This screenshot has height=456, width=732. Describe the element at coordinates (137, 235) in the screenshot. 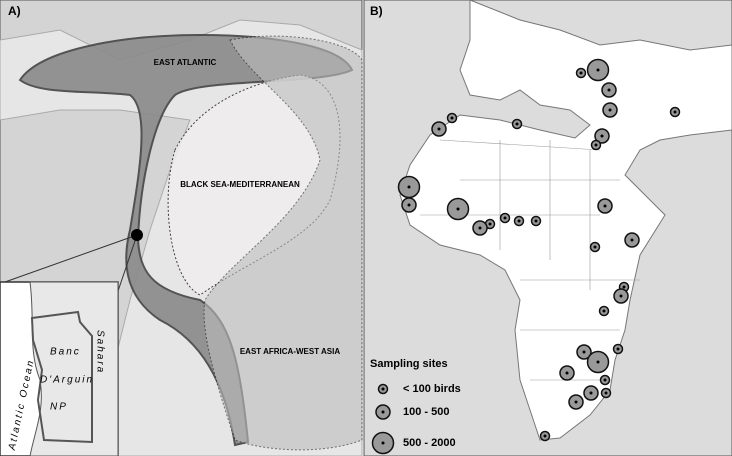

I see `study-site` at that location.